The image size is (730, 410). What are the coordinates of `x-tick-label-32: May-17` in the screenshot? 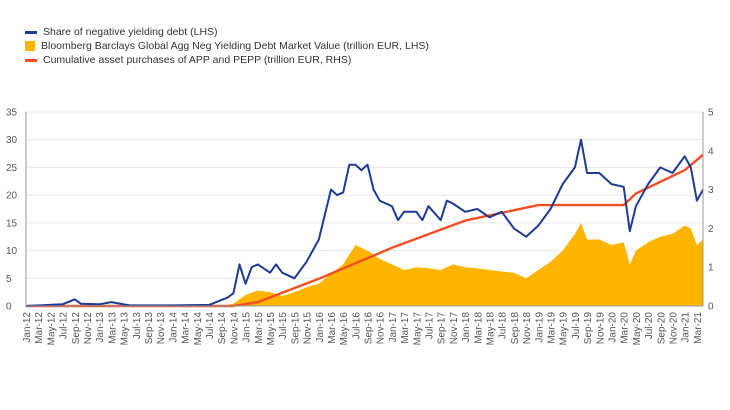 It's located at (417, 329).